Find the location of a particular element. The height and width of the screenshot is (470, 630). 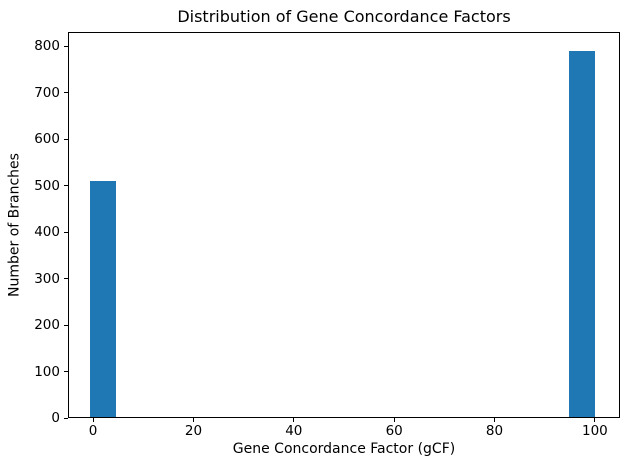

x-tick-label: 60 is located at coordinates (394, 430).